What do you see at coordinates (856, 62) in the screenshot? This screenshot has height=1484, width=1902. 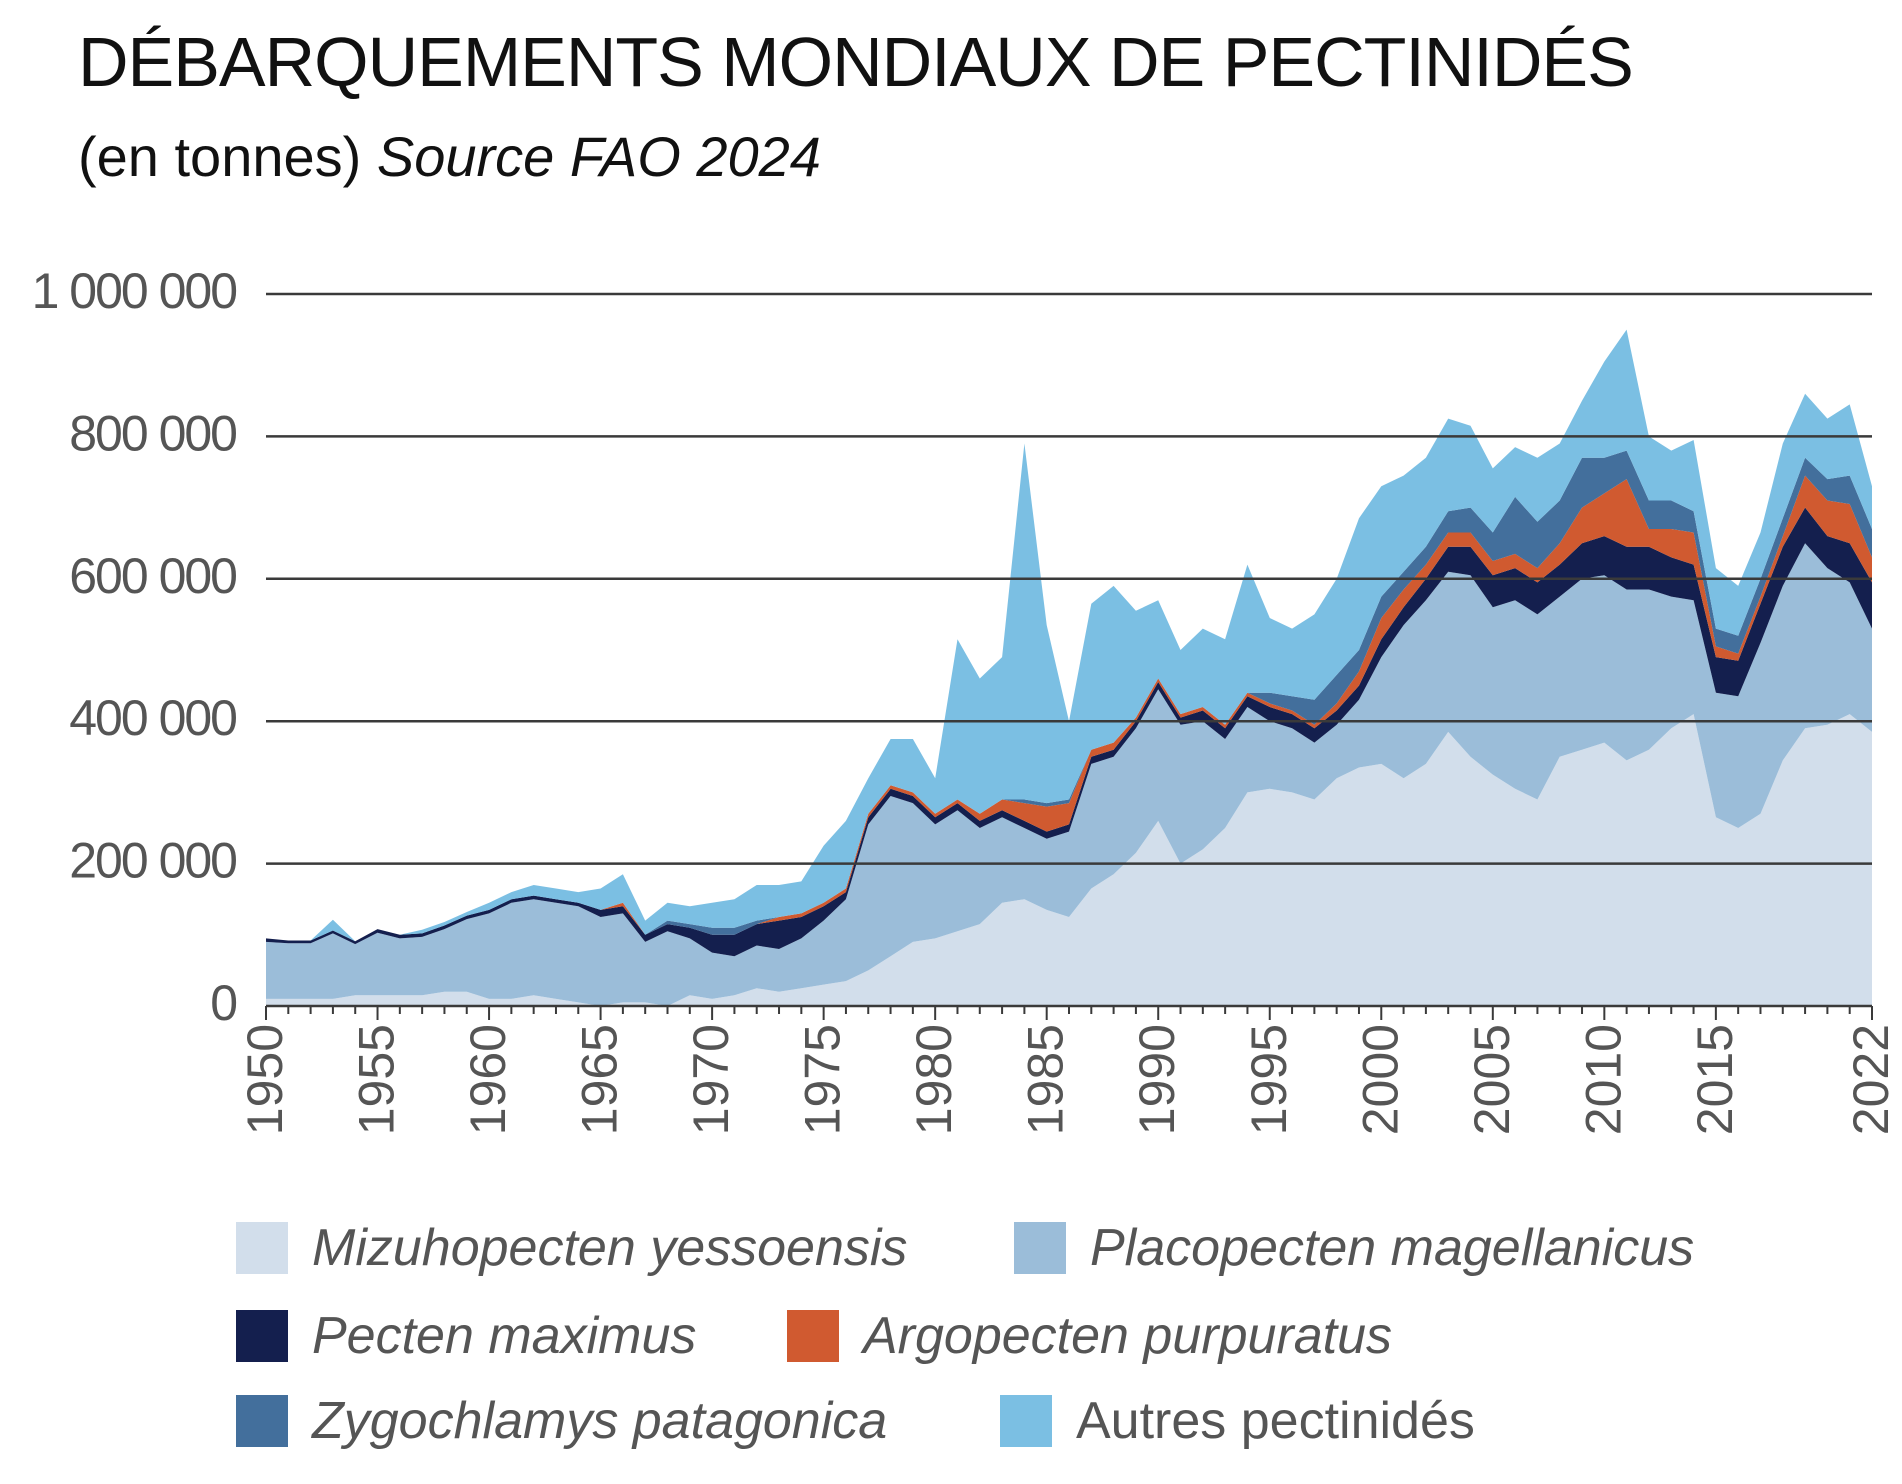 I see `chart-title: DÉBARQUEMENTS MONDIAUX DE PECTINIDÉS` at bounding box center [856, 62].